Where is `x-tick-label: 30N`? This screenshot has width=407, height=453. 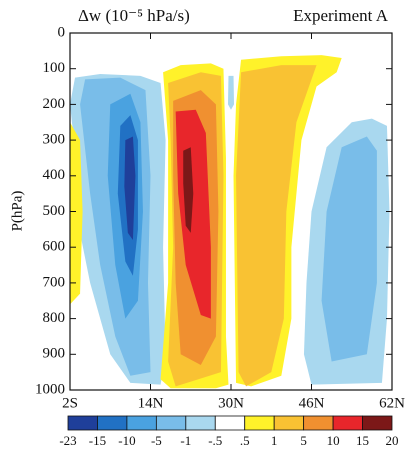 x-tick-label: 30N is located at coordinates (231, 403).